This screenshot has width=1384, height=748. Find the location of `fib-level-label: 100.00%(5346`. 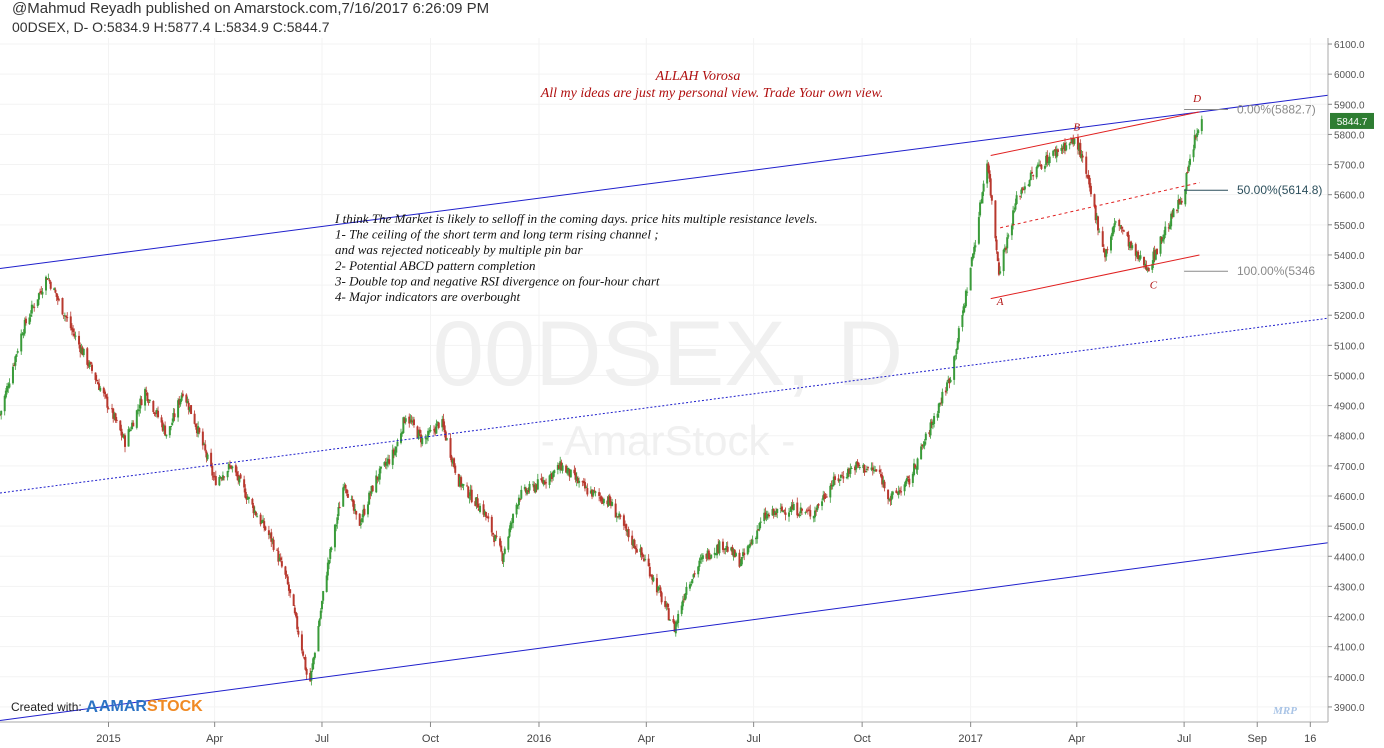

fib-level-label: 100.00%(5346 is located at coordinates (1276, 271).